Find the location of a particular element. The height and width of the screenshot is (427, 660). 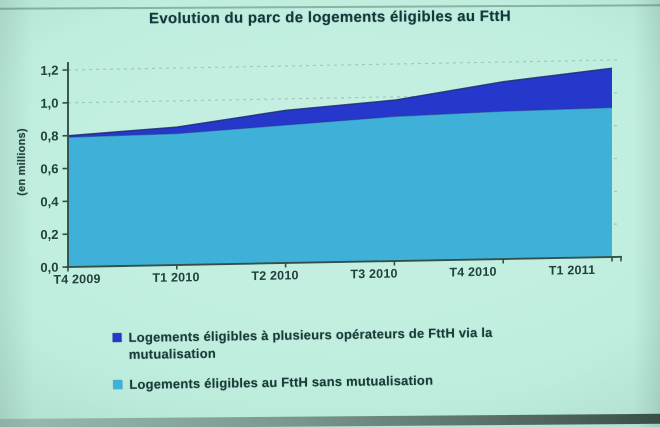

y-tick-label: 1,2 is located at coordinates (49, 70).